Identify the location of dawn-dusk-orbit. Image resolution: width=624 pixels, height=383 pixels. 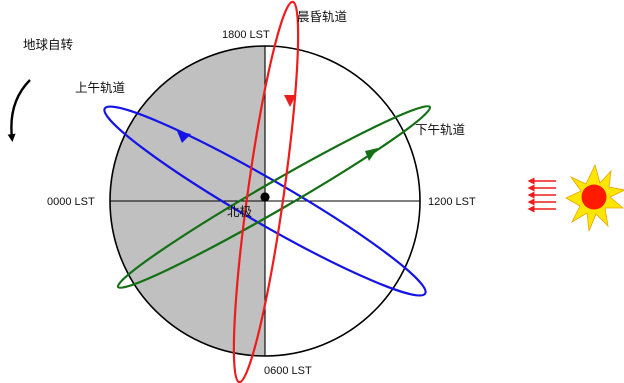
(266, 191).